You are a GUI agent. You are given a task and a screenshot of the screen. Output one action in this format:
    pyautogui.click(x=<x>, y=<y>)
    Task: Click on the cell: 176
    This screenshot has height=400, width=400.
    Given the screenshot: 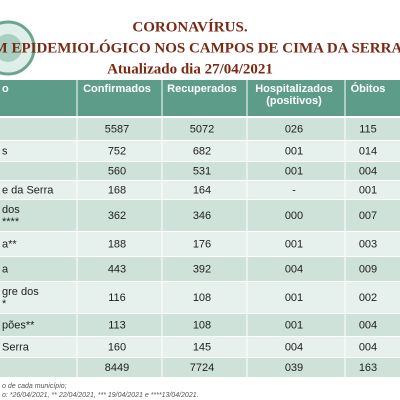 What is the action you would take?
    pyautogui.click(x=202, y=244)
    